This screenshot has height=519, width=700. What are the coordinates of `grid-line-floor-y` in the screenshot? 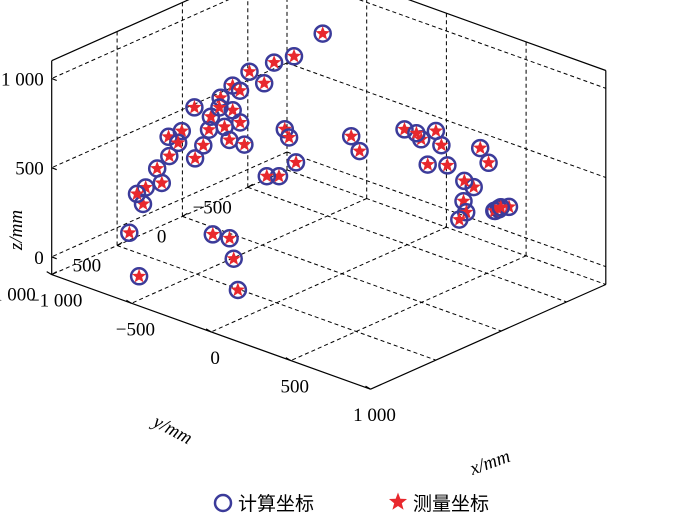 It's located at (276, 303).